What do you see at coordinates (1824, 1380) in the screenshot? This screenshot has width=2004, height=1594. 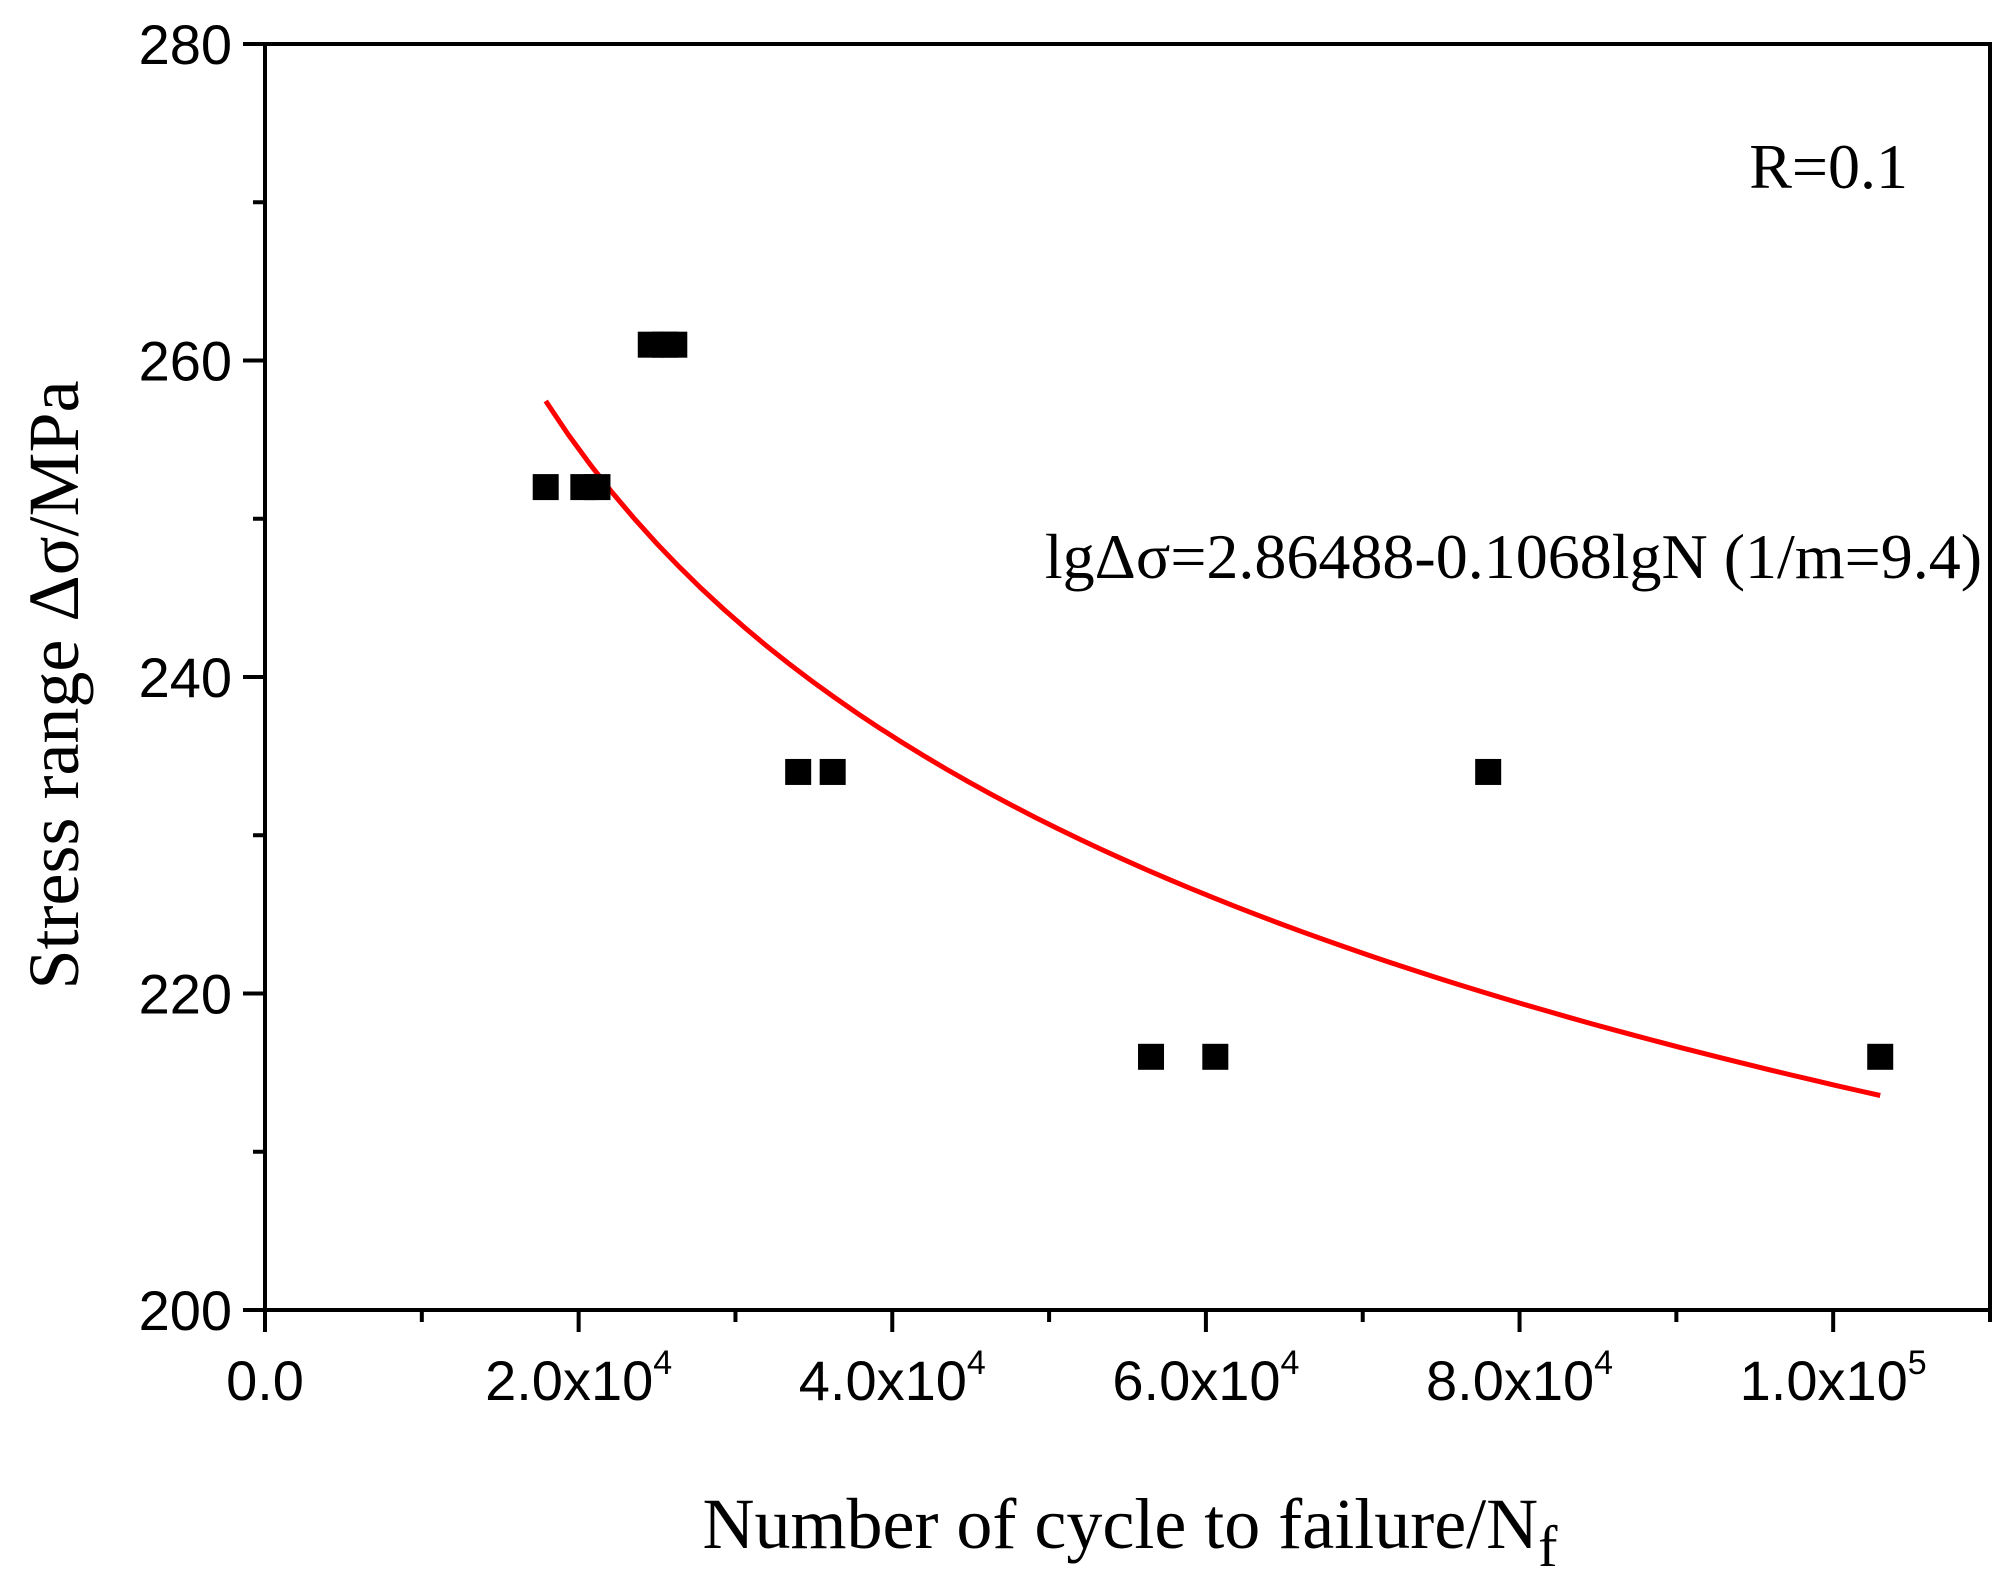 I see `x-tick-mantissa: 1.0x10` at bounding box center [1824, 1380].